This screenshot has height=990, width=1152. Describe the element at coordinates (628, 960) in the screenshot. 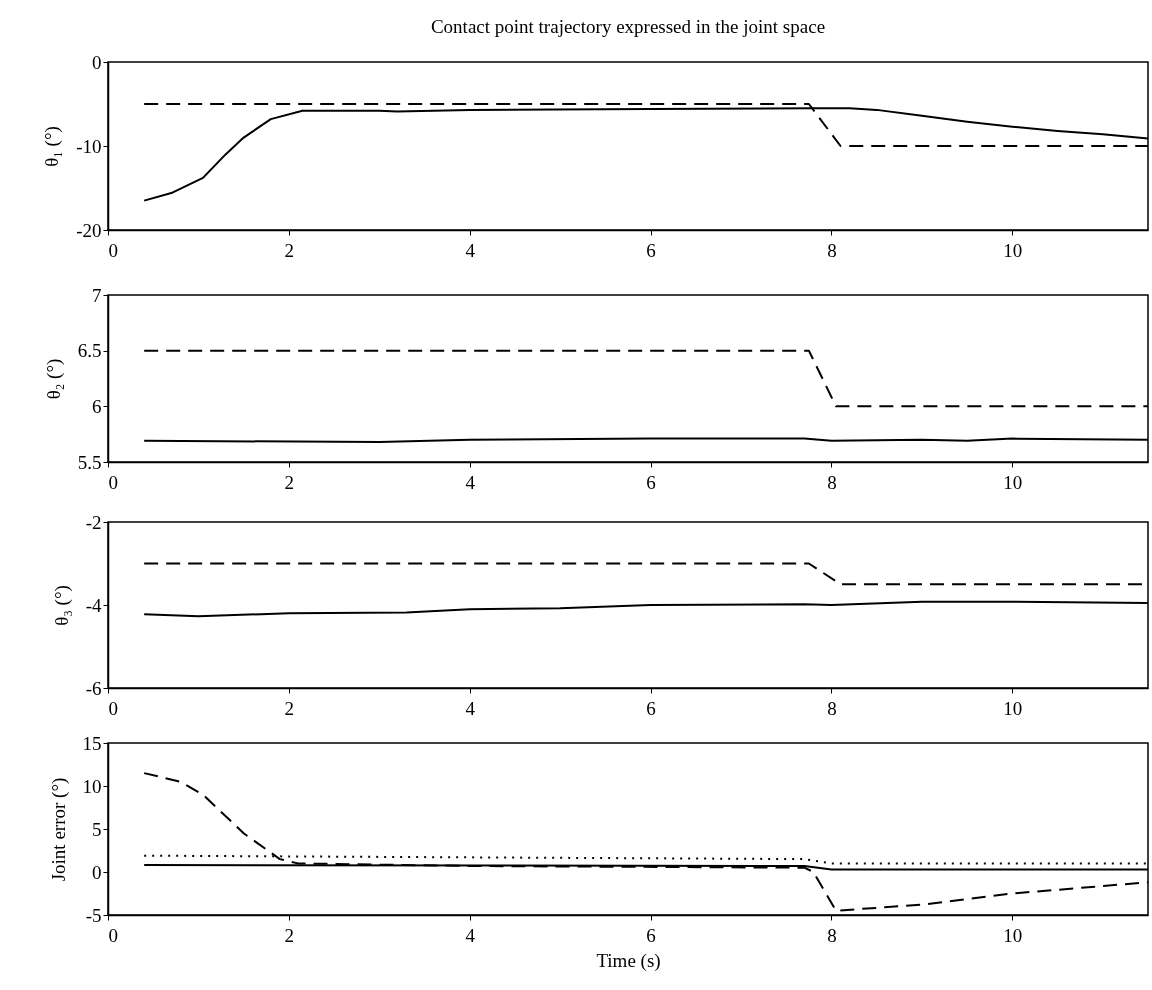

I see `x-axis-title: Time (s)` at that location.